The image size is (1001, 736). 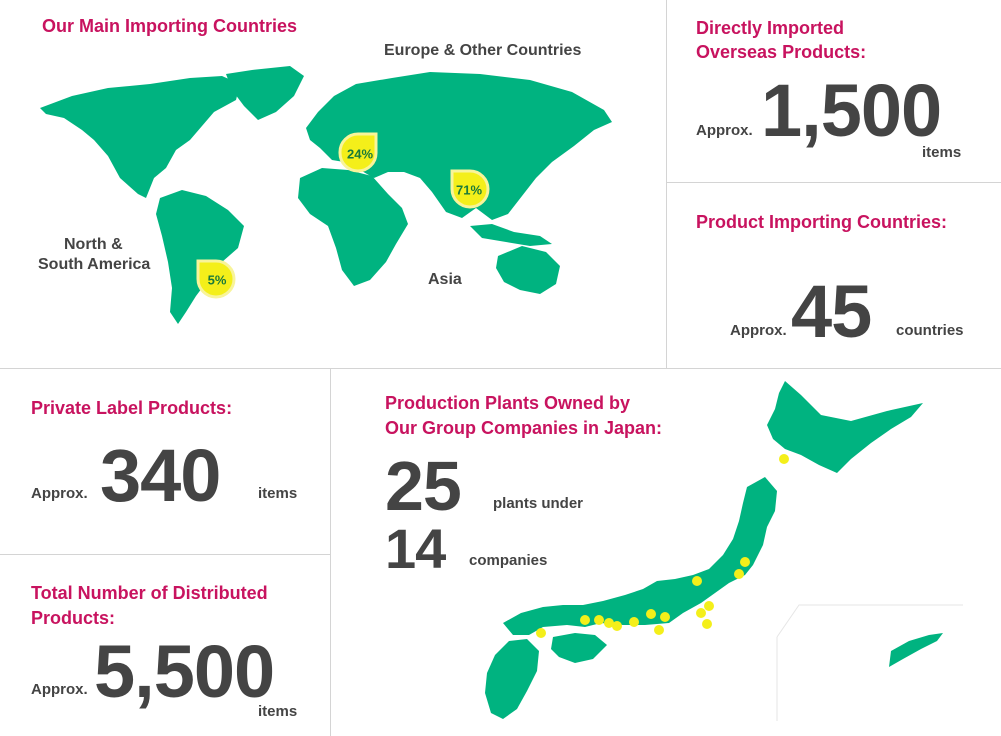 What do you see at coordinates (538, 503) in the screenshot?
I see `plants-label: plants under` at bounding box center [538, 503].